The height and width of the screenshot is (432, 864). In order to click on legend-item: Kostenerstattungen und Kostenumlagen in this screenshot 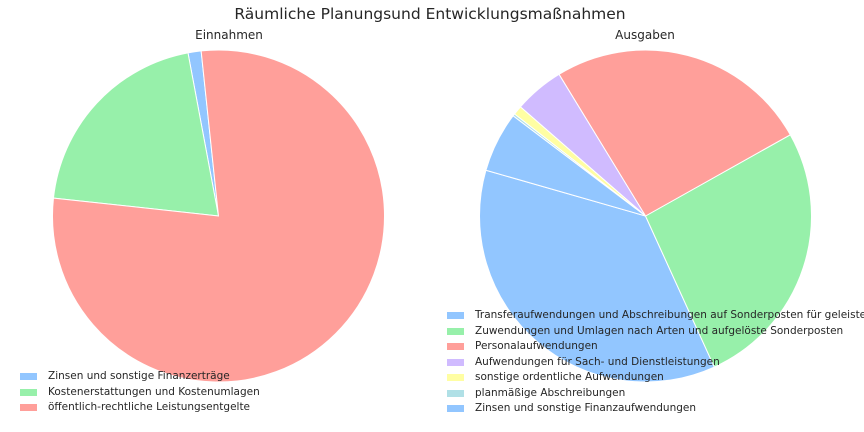, I will do `click(140, 393)`.